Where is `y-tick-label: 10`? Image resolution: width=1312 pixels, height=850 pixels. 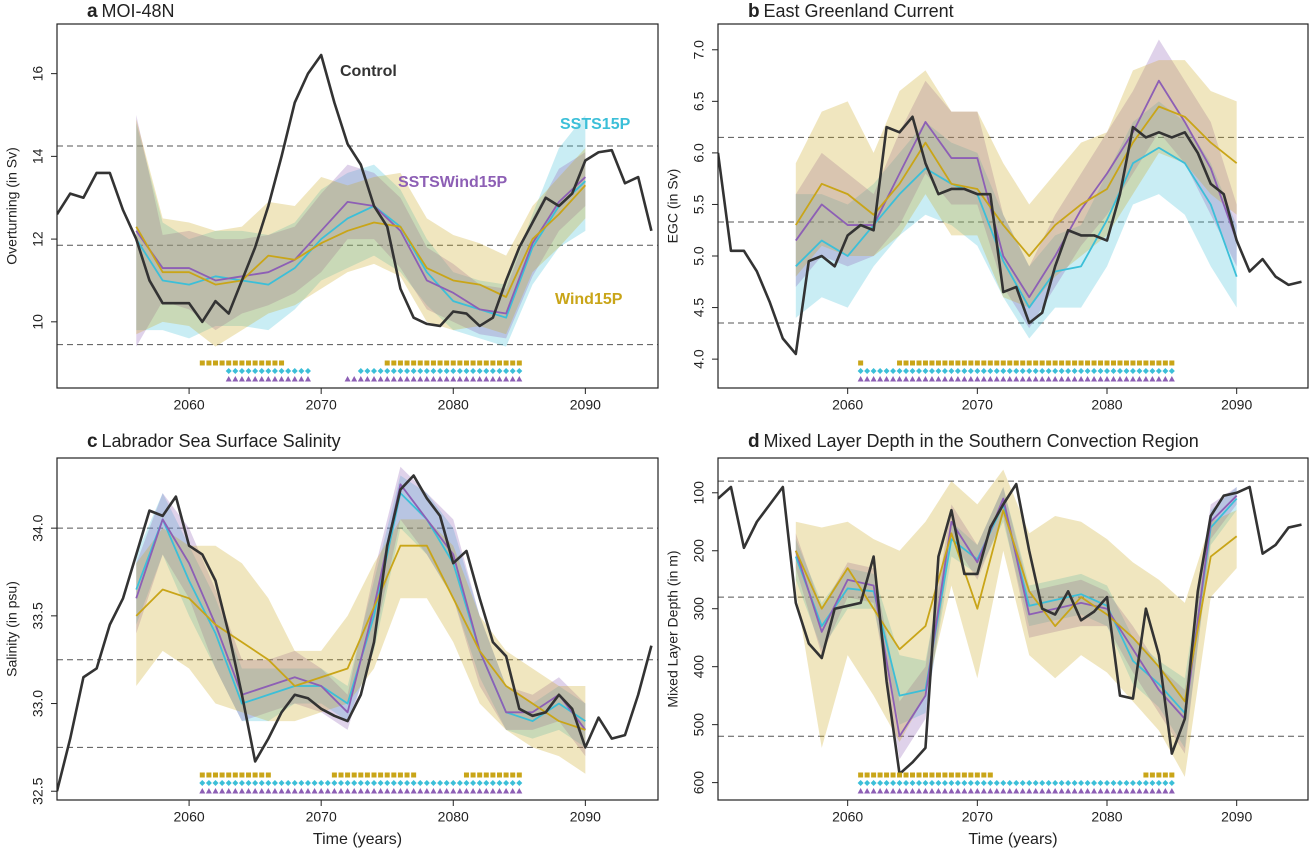 y-tick-label: 10 is located at coordinates (38, 322).